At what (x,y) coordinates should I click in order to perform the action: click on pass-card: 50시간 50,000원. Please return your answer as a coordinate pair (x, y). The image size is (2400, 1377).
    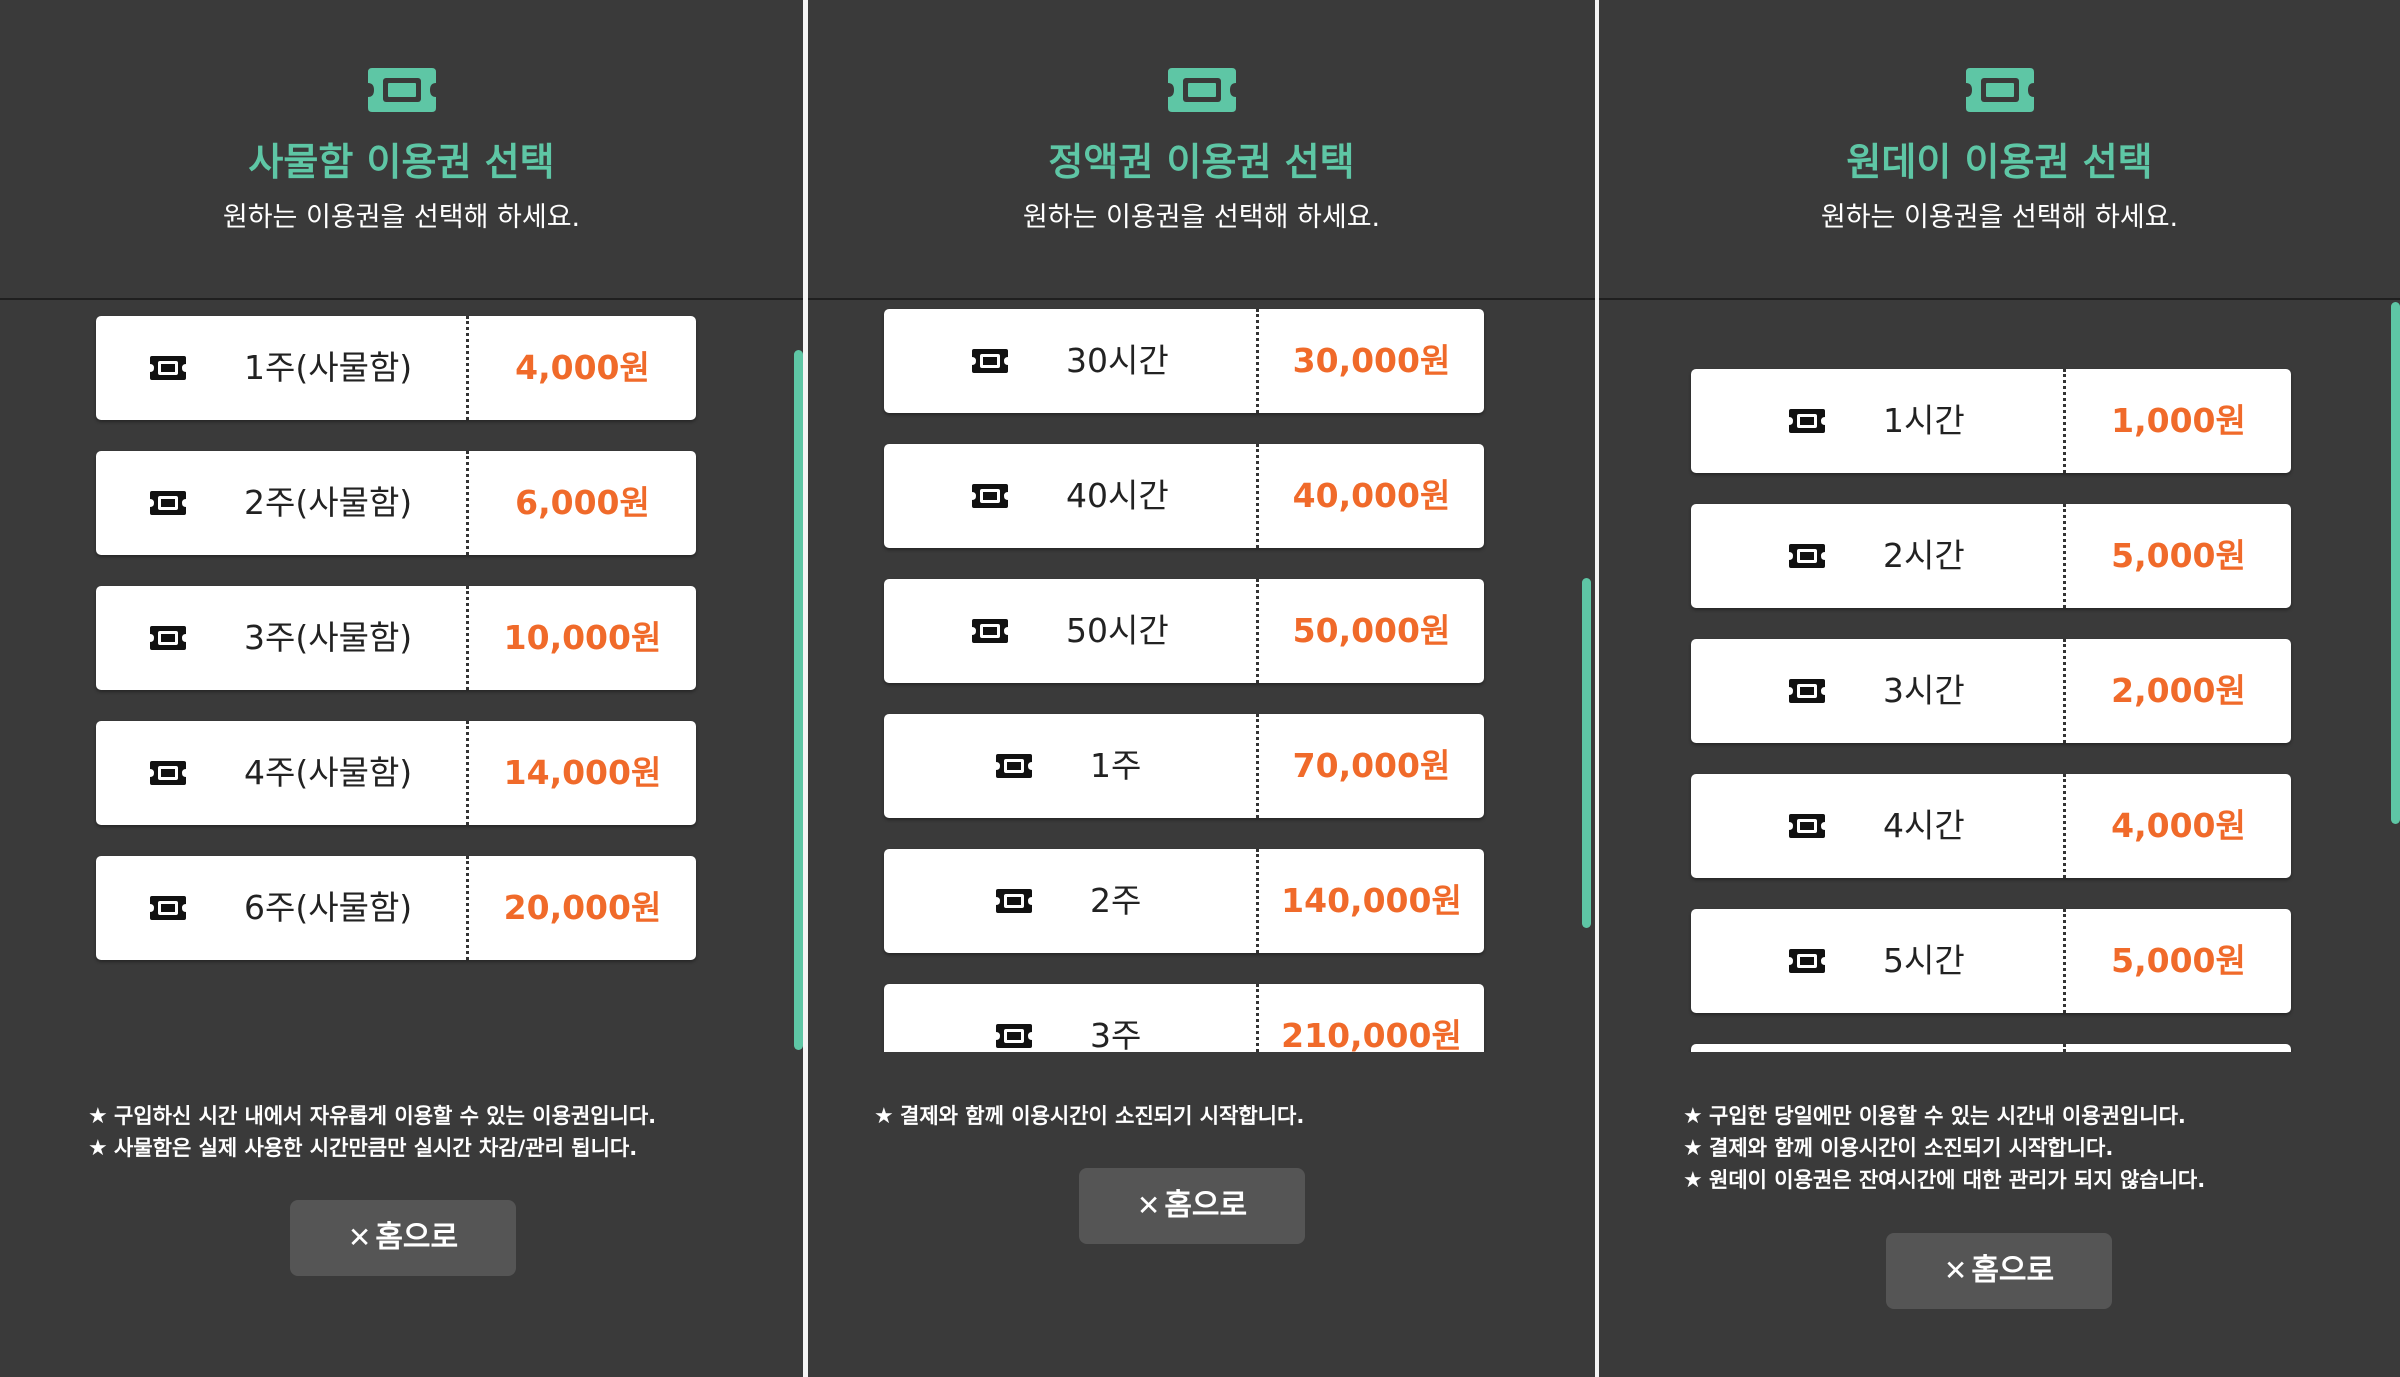
    Looking at the image, I should click on (1184, 631).